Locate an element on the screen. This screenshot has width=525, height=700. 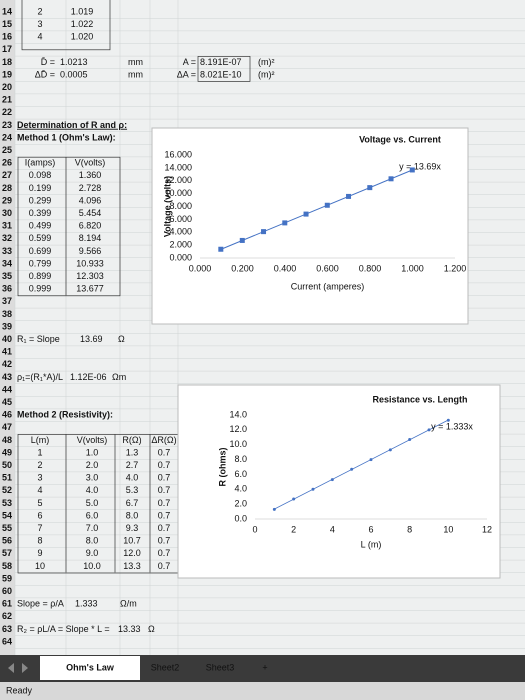
trendline-label: y = 13.69x is located at coordinates (420, 166).